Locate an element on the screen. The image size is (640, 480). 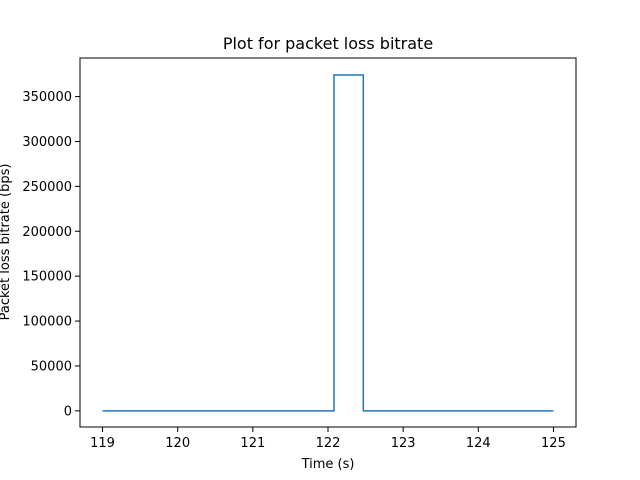
x-tick-label: 120 is located at coordinates (177, 443).